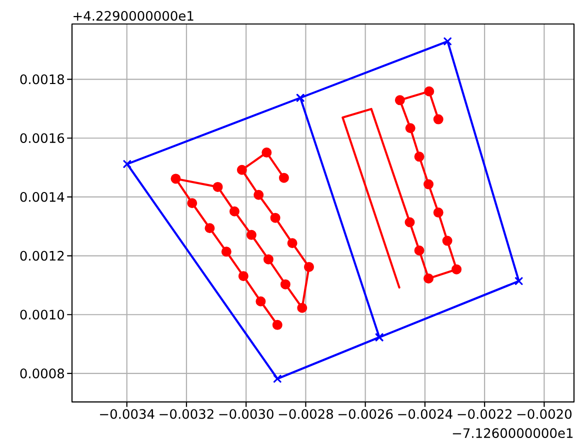  Describe the element at coordinates (306, 414) in the screenshot. I see `x-tick-label: −0.0028` at that location.